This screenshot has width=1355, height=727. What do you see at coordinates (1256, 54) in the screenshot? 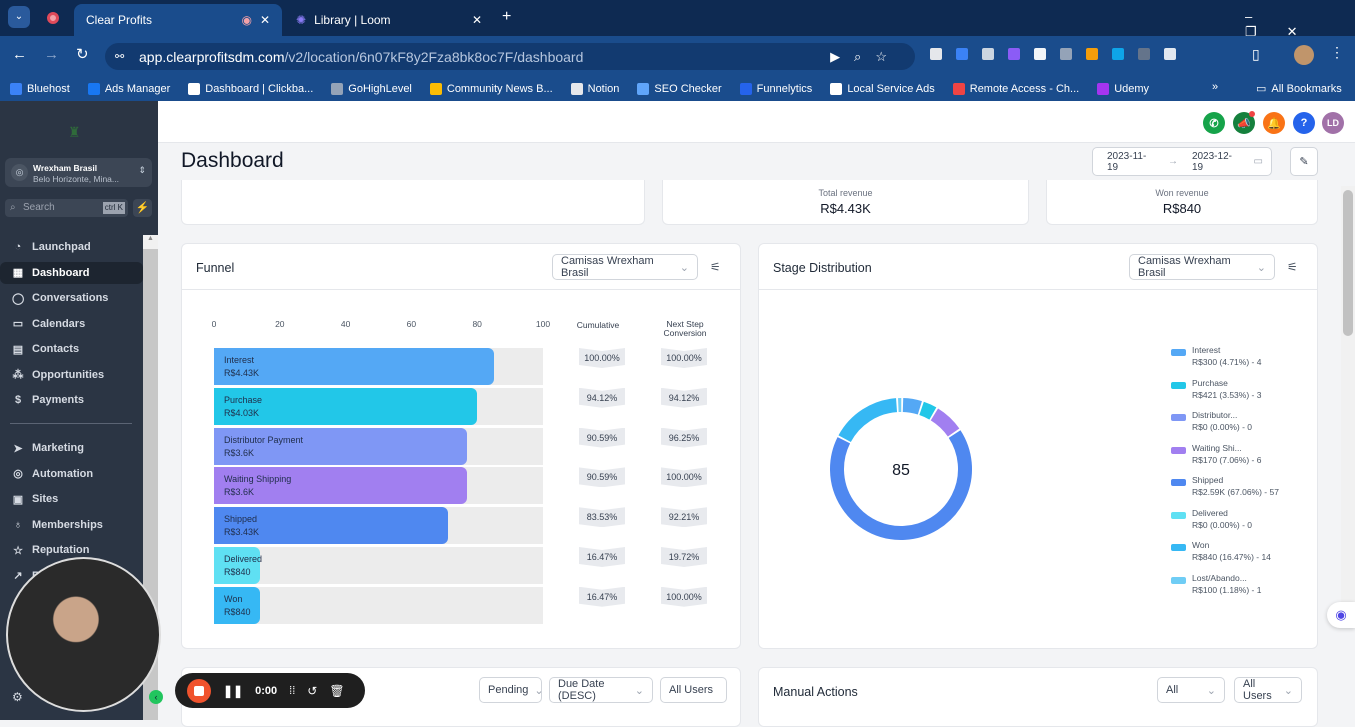
I see `sidebar-toggle-icon: ▯` at bounding box center [1256, 54].